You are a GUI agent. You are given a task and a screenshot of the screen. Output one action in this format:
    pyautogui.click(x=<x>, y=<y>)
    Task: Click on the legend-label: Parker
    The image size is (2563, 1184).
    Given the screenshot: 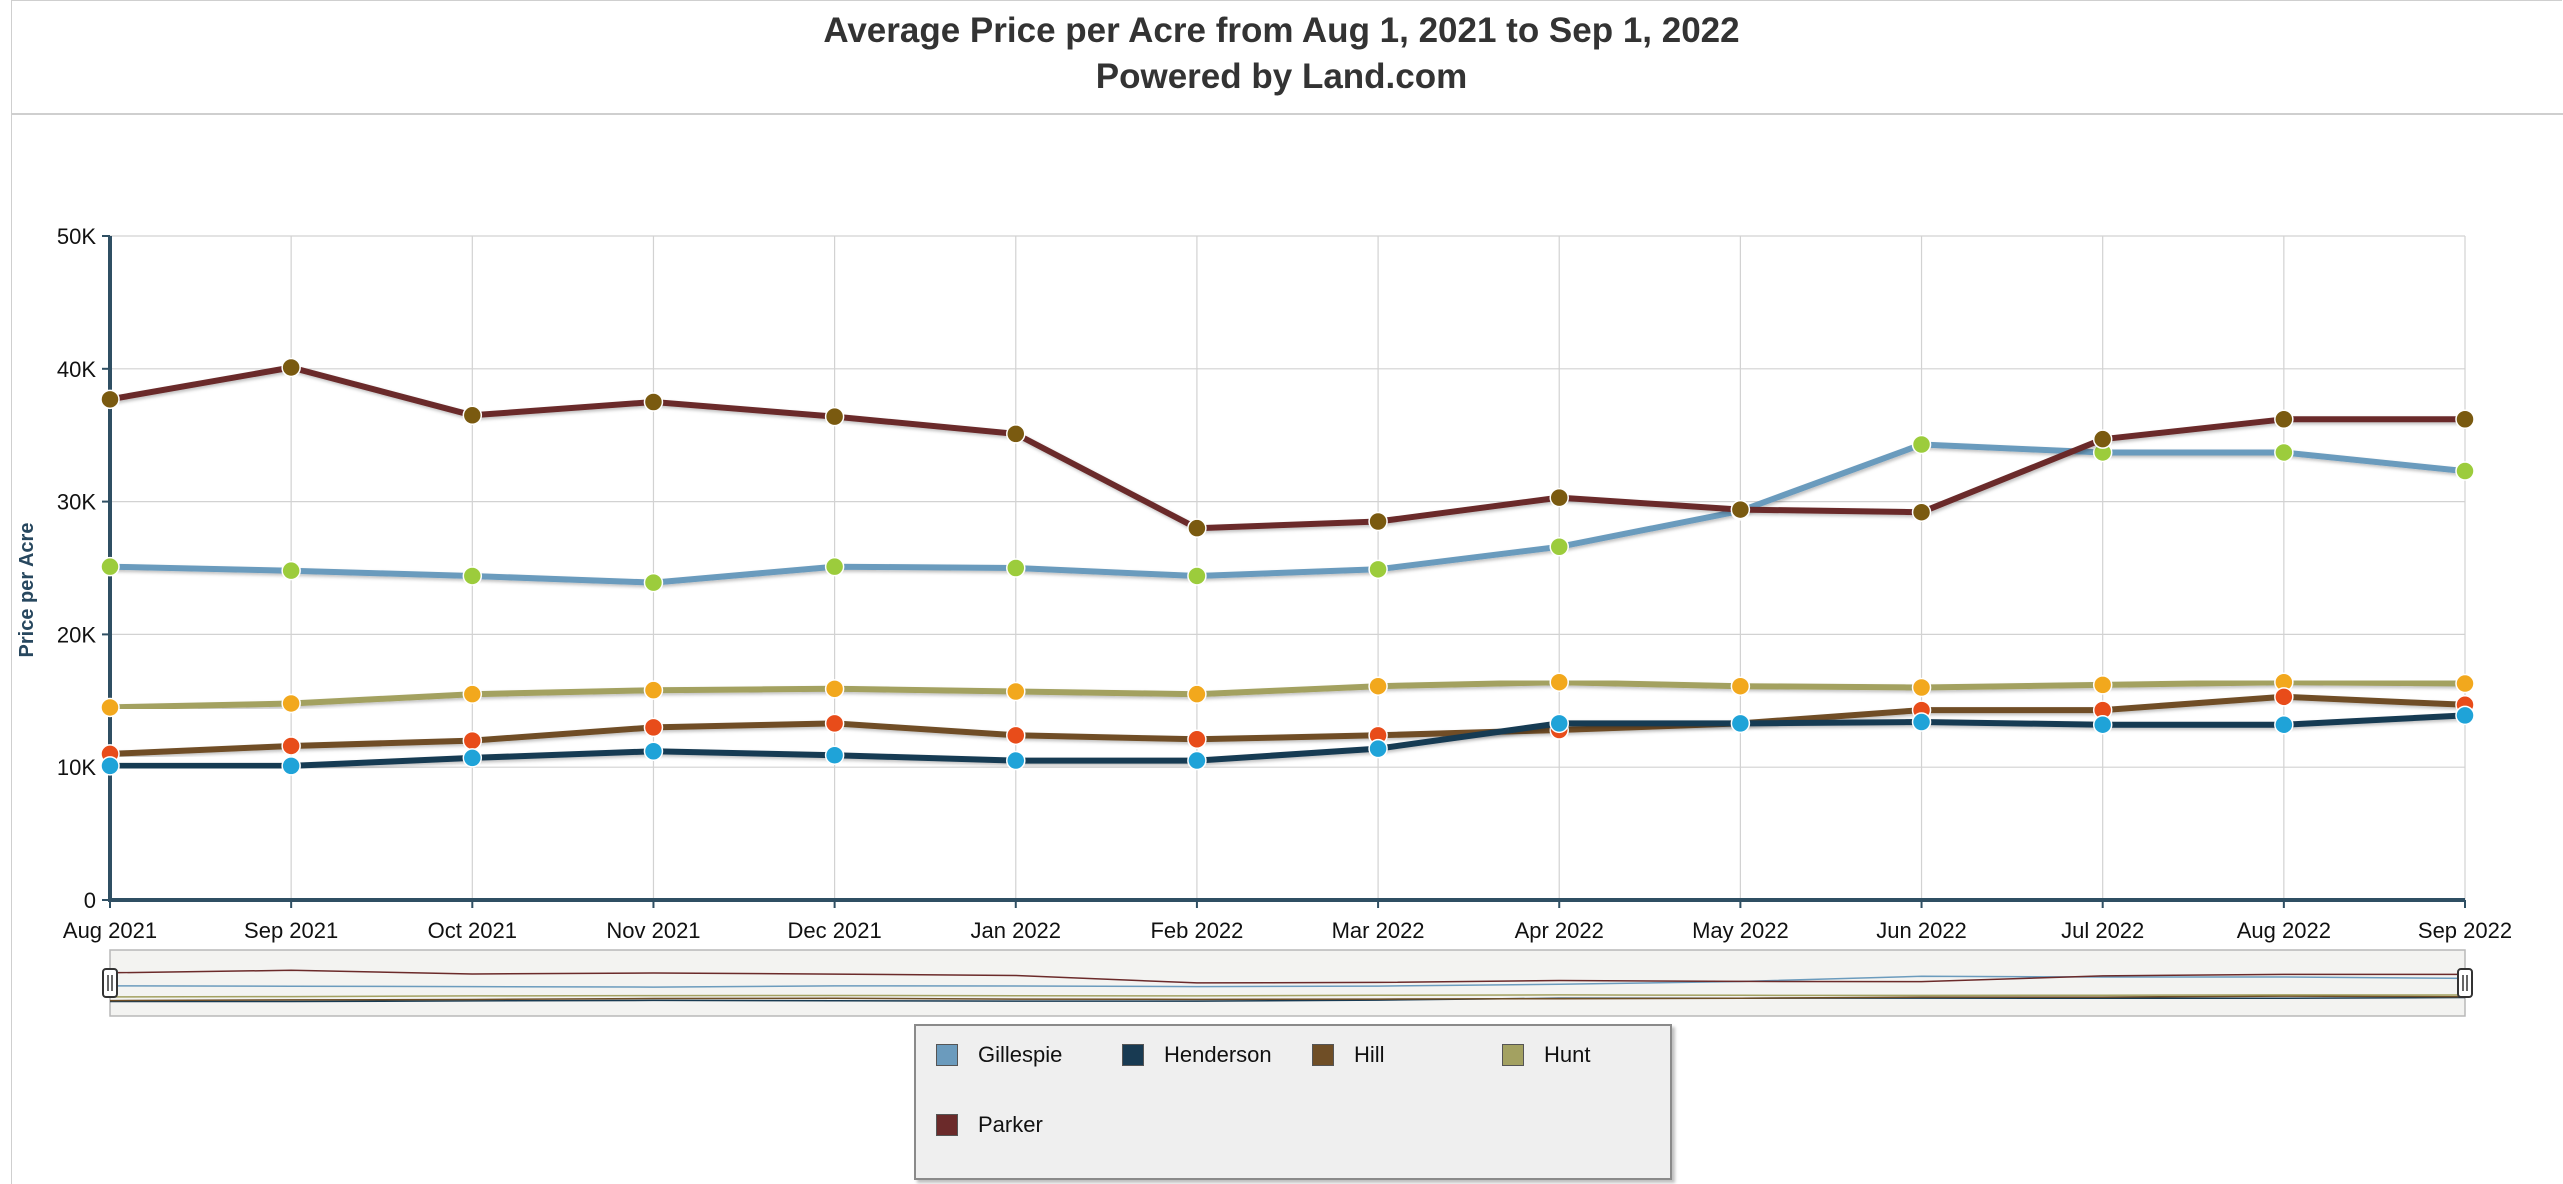 What is the action you would take?
    pyautogui.click(x=1010, y=1124)
    